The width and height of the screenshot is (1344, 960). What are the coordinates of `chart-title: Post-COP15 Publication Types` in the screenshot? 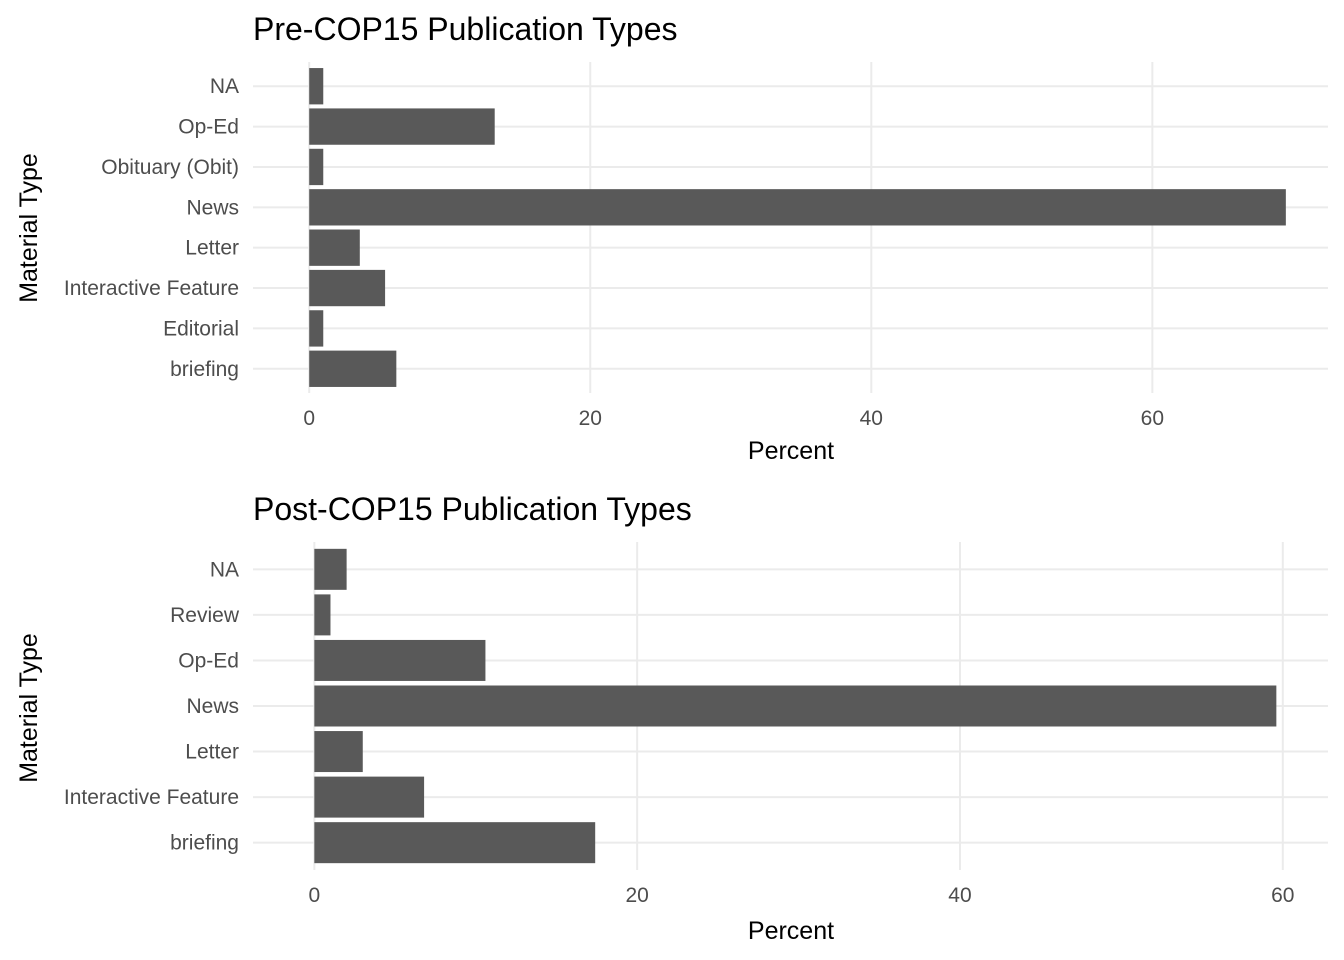 It's located at (472, 509).